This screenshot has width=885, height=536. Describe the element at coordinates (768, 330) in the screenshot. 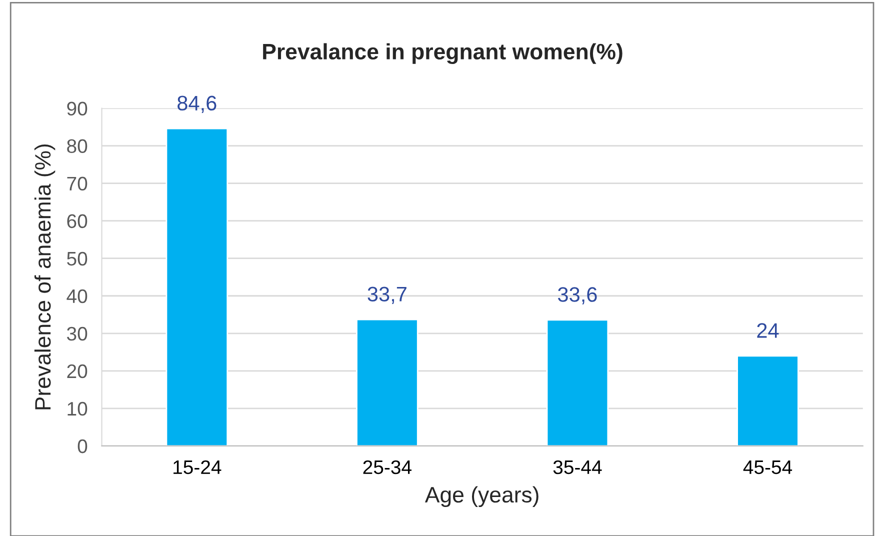

I see `data-label: 24` at that location.